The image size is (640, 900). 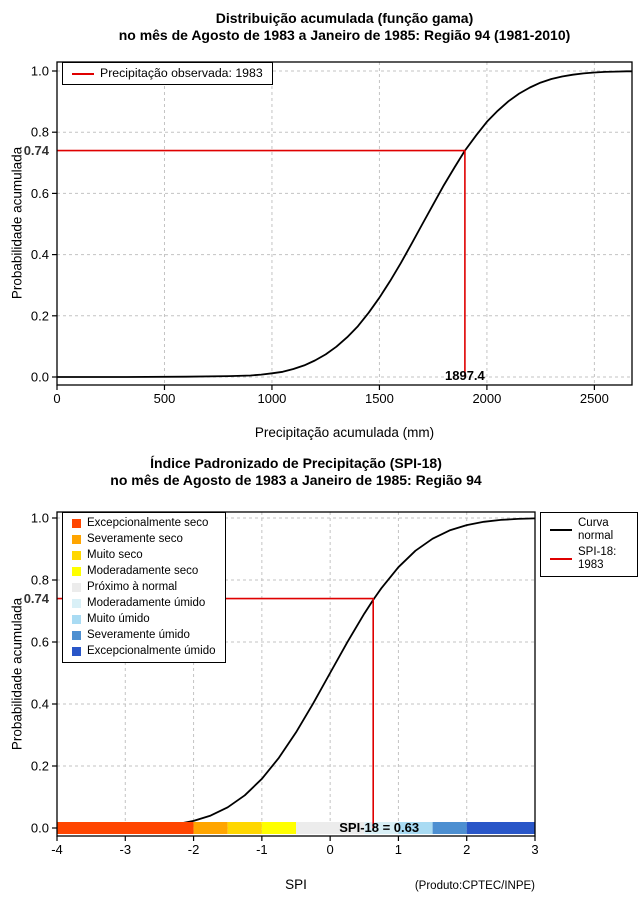 What do you see at coordinates (465, 375) in the screenshot?
I see `reference-value-label: 1897.4` at bounding box center [465, 375].